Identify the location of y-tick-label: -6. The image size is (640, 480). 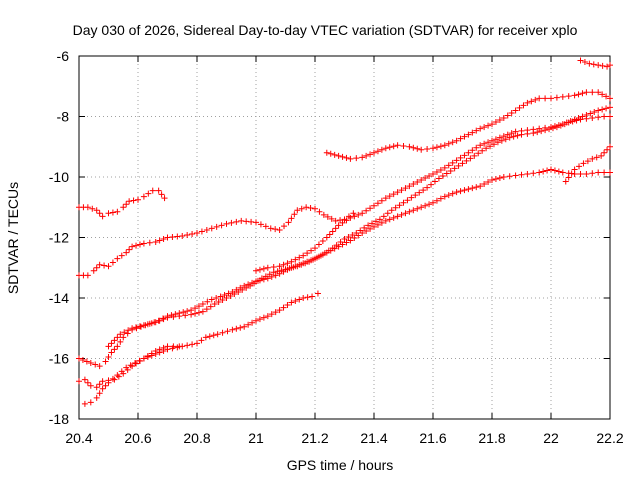
(63, 56).